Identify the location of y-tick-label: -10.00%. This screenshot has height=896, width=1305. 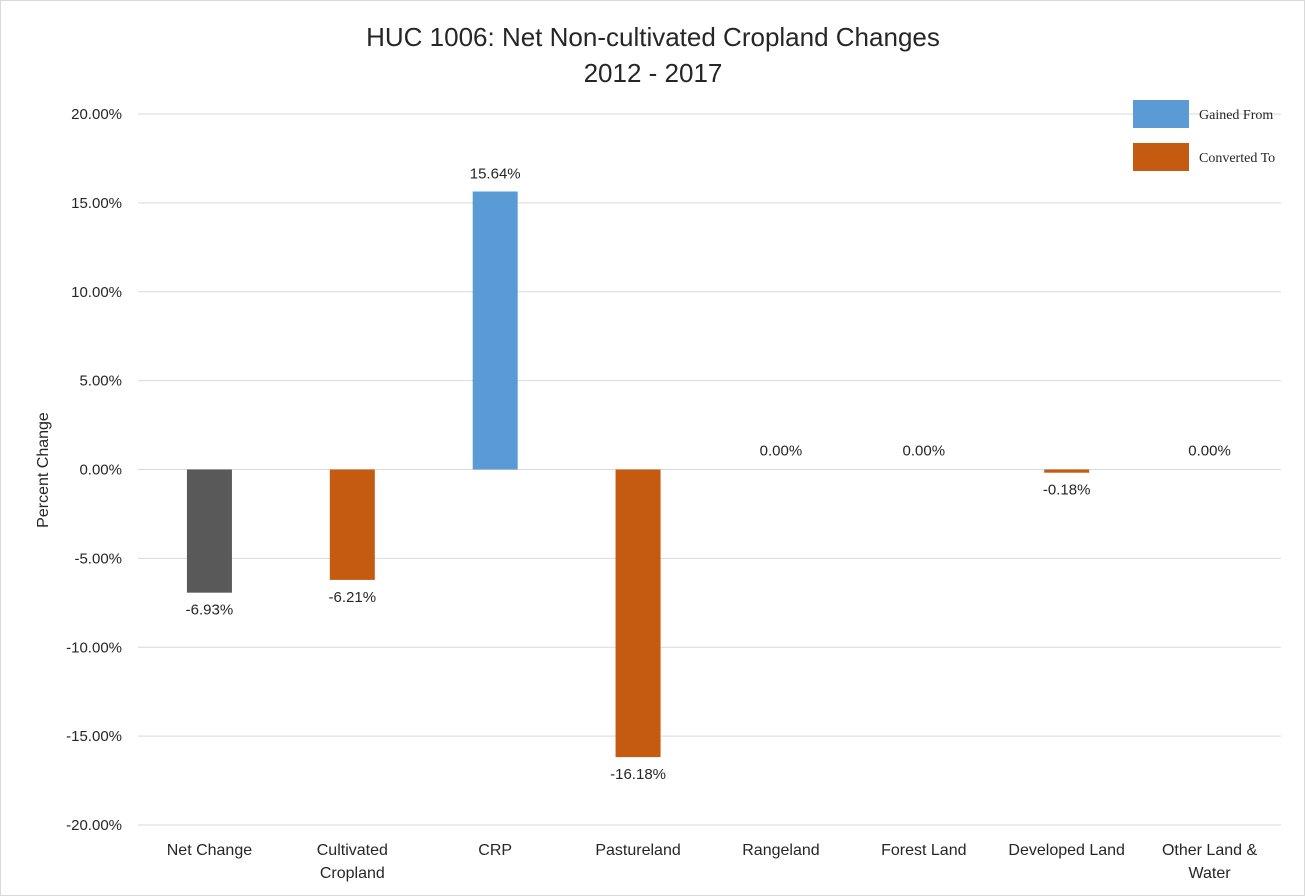
(94, 647).